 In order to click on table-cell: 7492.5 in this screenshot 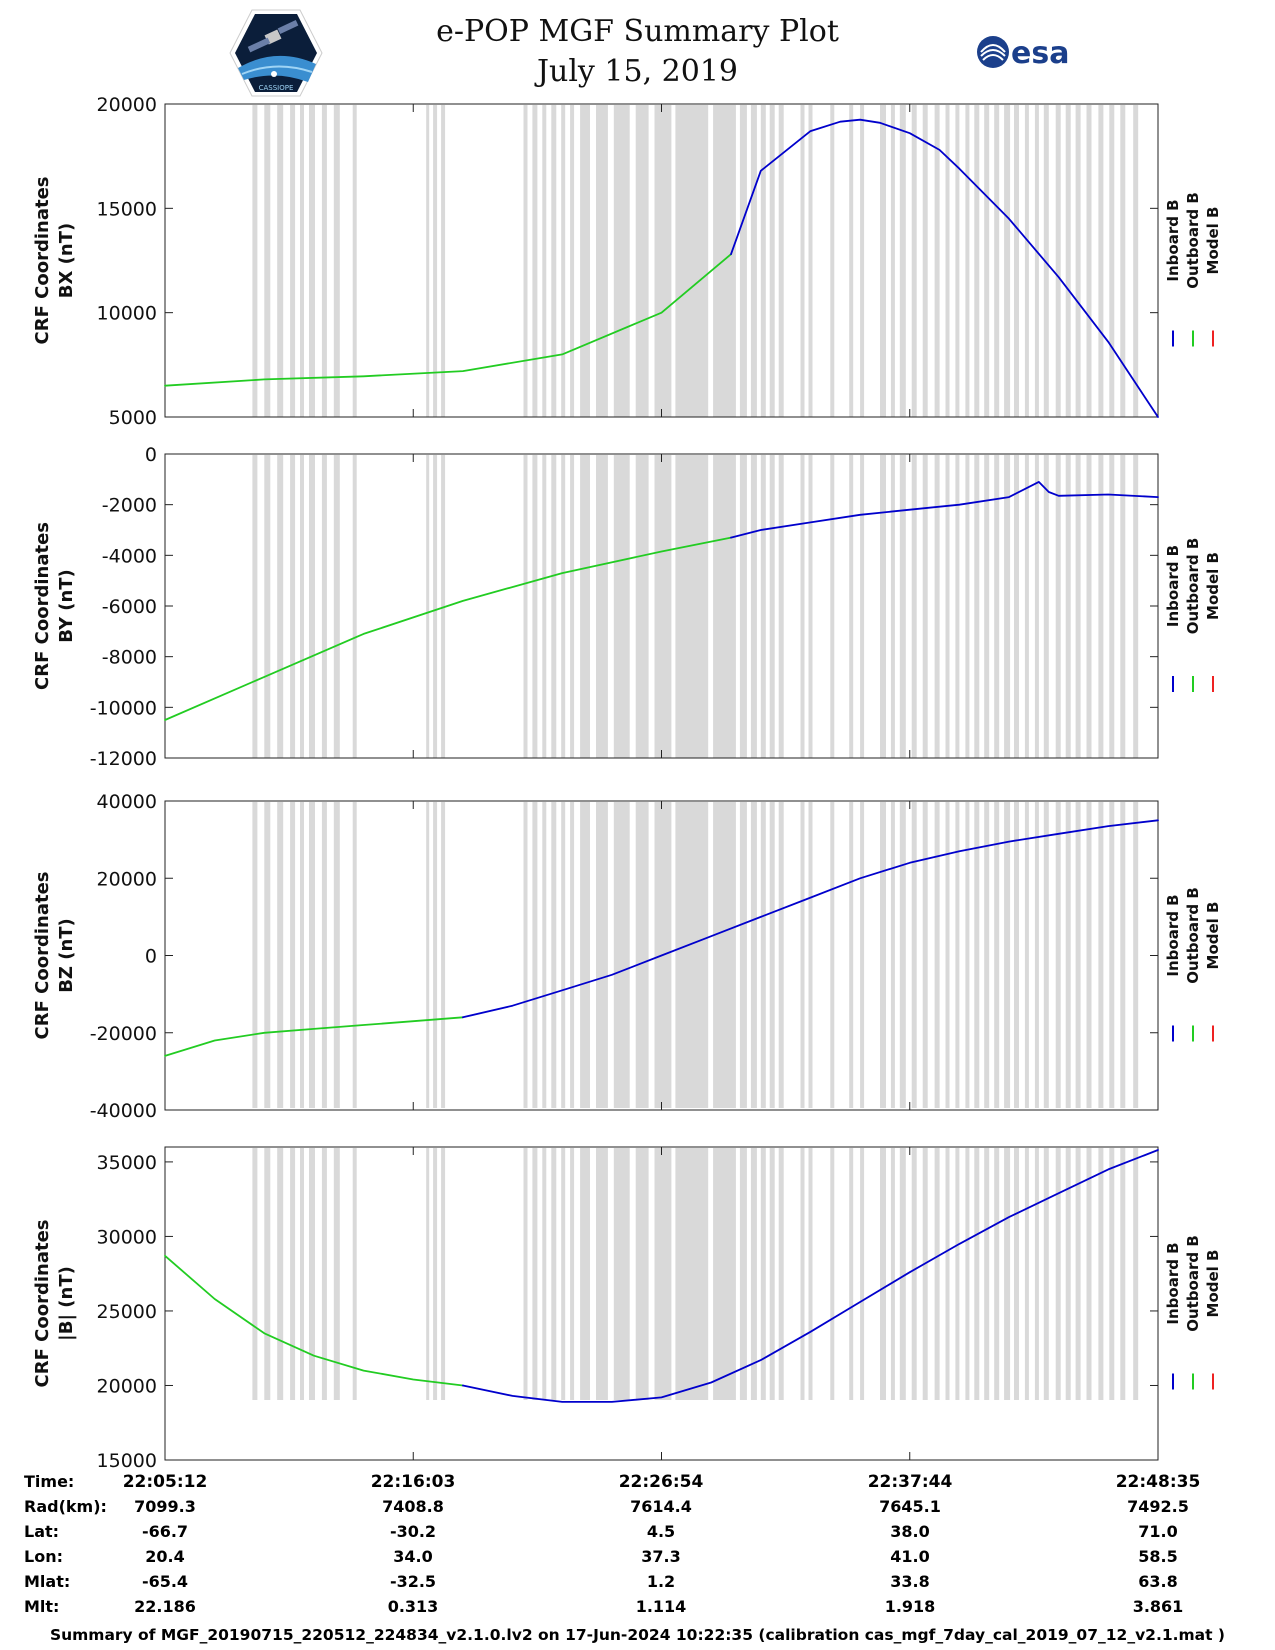, I will do `click(1158, 1506)`.